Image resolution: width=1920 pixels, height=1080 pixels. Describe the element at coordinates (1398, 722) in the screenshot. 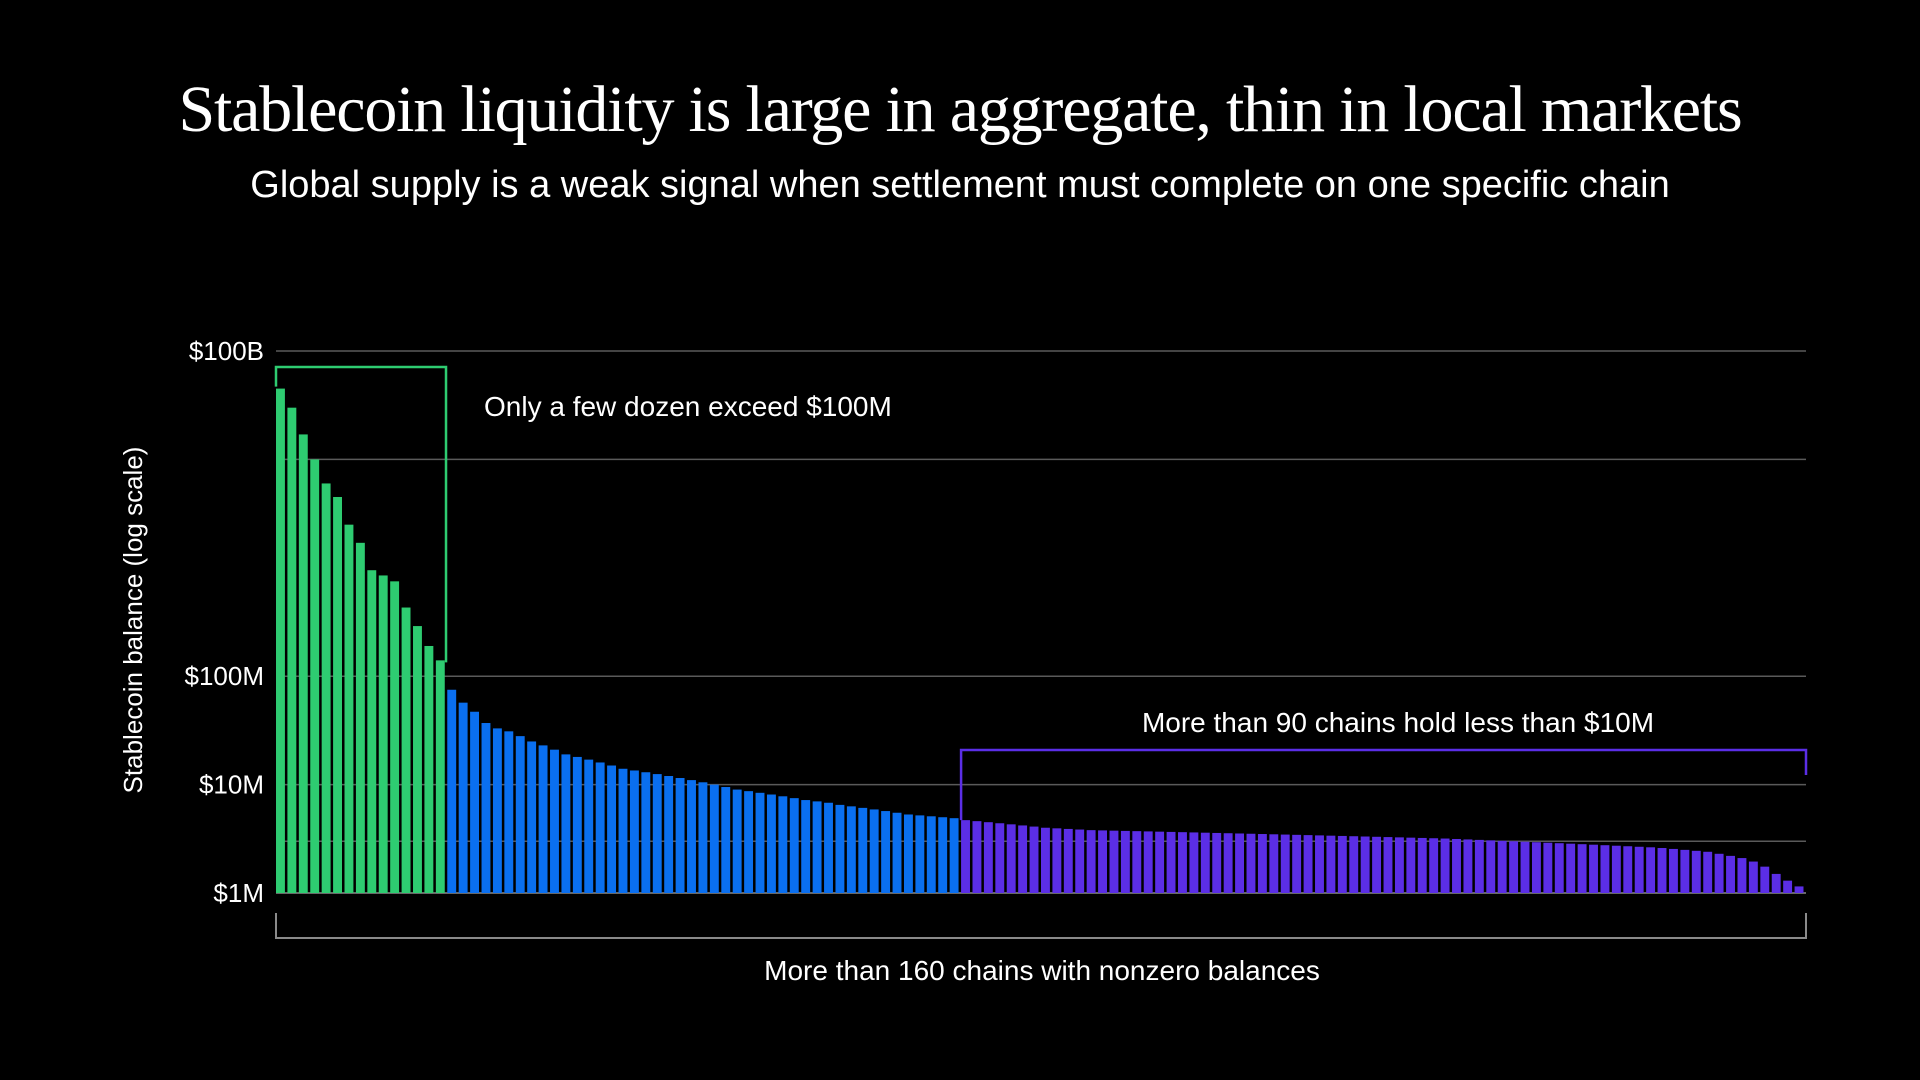

I see `annotation-label-purple: More than 90 chains hold less than $10M` at that location.